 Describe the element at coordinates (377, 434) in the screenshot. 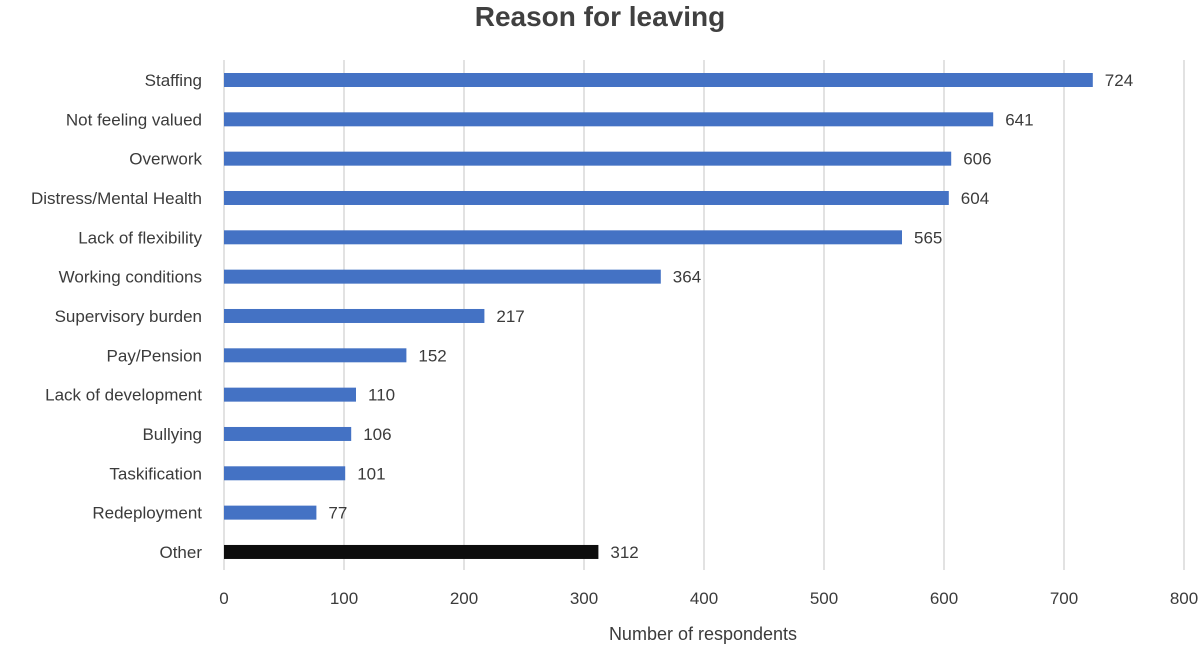

I see `data-label: 106` at that location.